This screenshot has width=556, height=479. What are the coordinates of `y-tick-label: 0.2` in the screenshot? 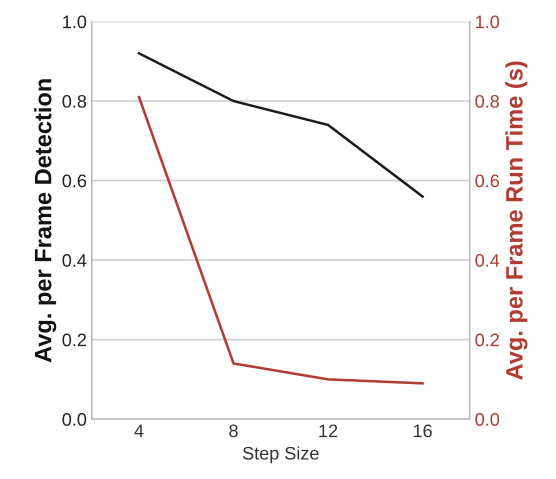 It's located at (74, 340).